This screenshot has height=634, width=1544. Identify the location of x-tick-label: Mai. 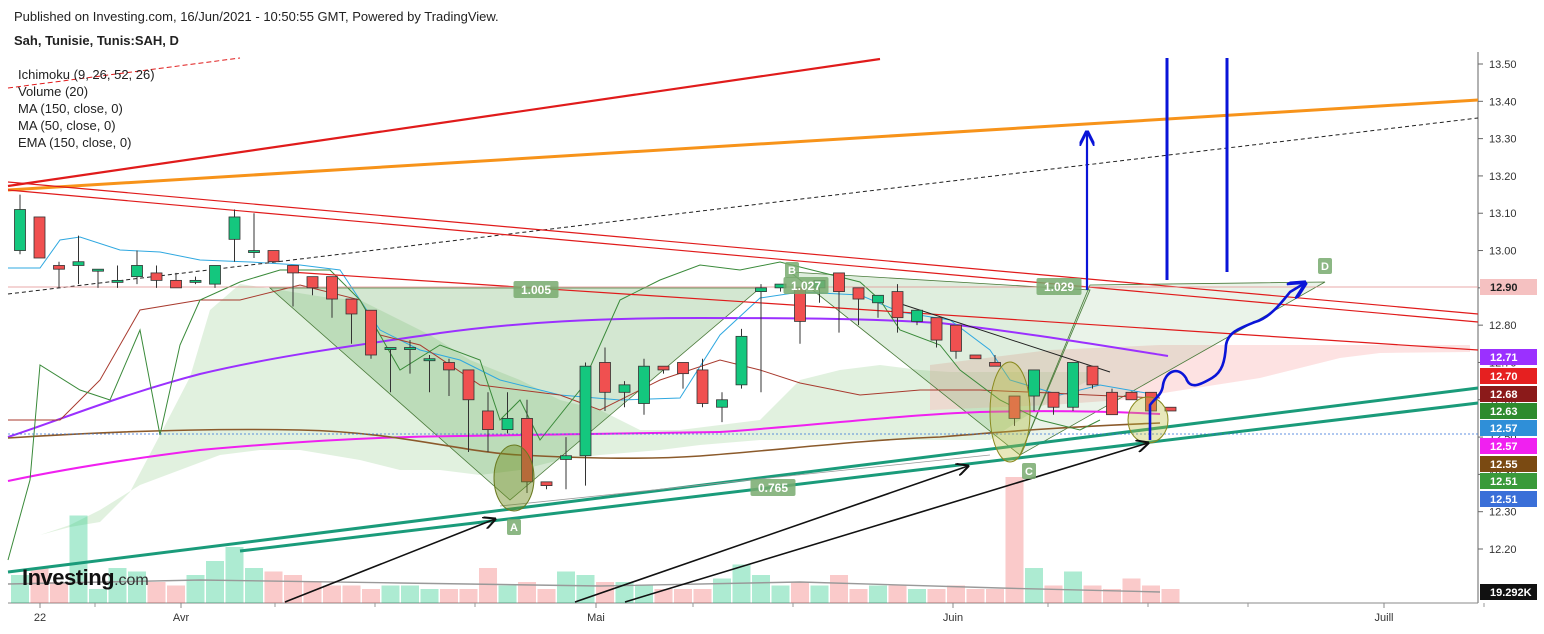
(596, 618).